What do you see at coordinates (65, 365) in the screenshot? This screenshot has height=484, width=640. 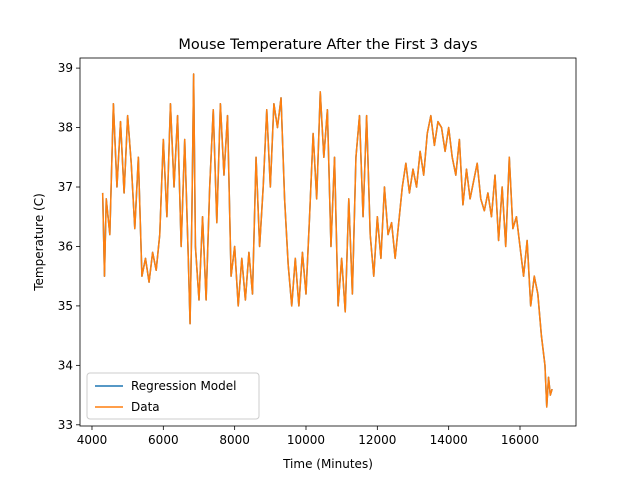 I see `y-tick-label: 34` at bounding box center [65, 365].